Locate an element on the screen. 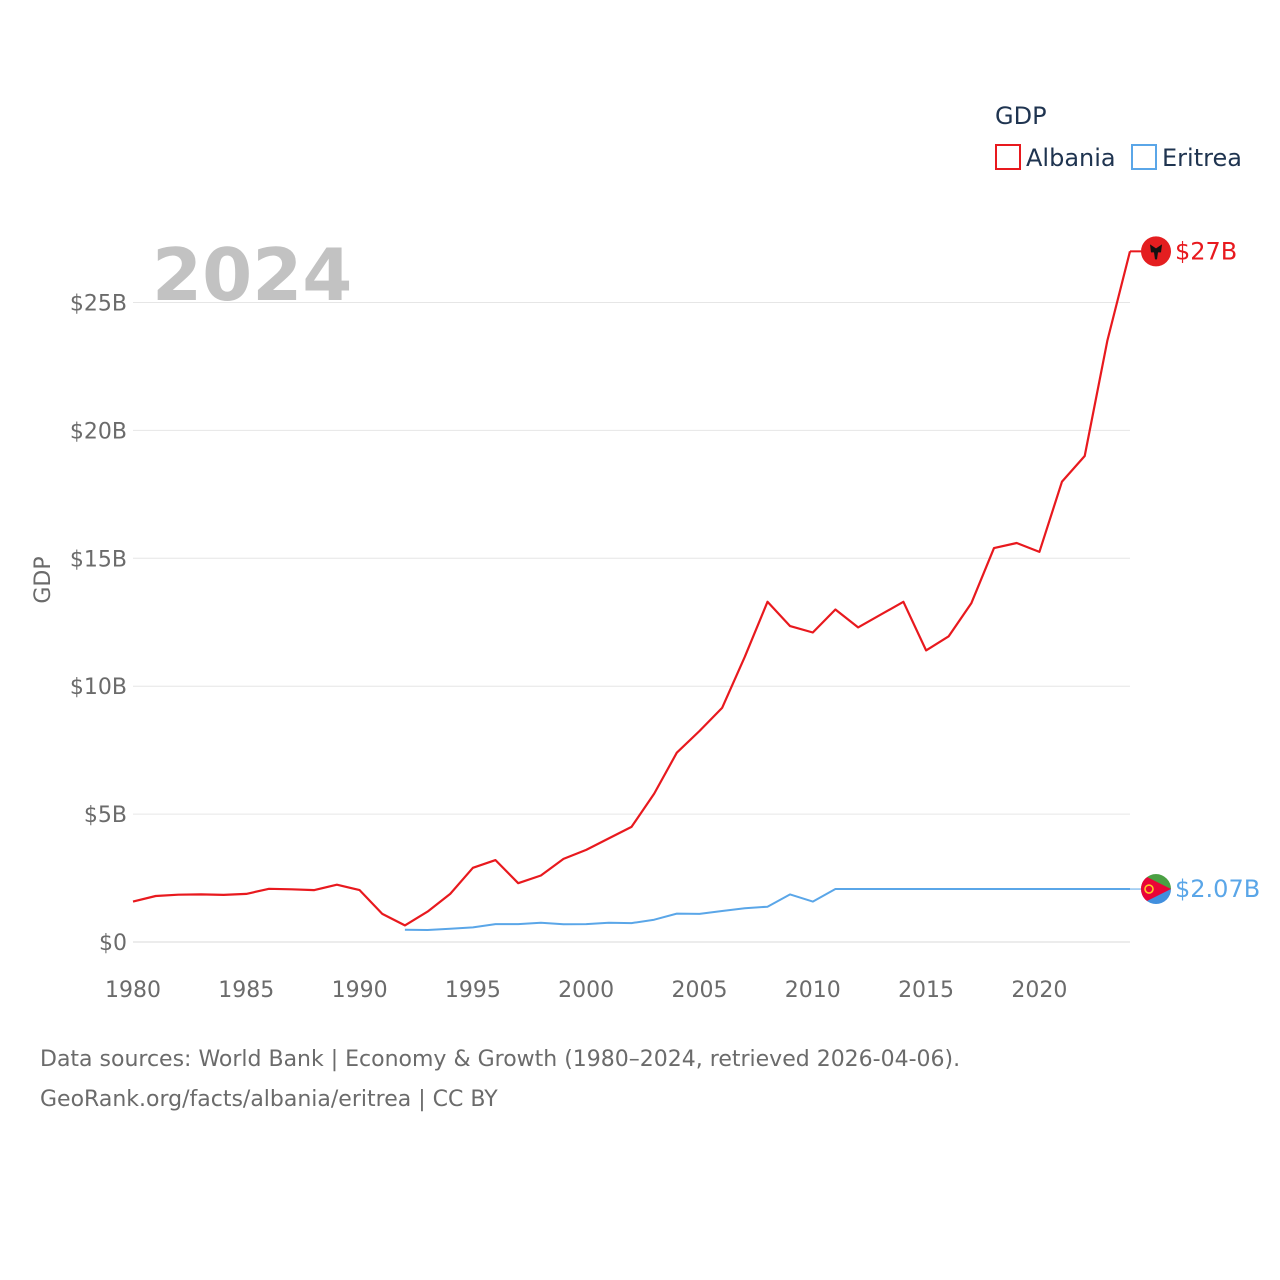 The width and height of the screenshot is (1280, 1280). y-axis-label: GDP is located at coordinates (43, 579).